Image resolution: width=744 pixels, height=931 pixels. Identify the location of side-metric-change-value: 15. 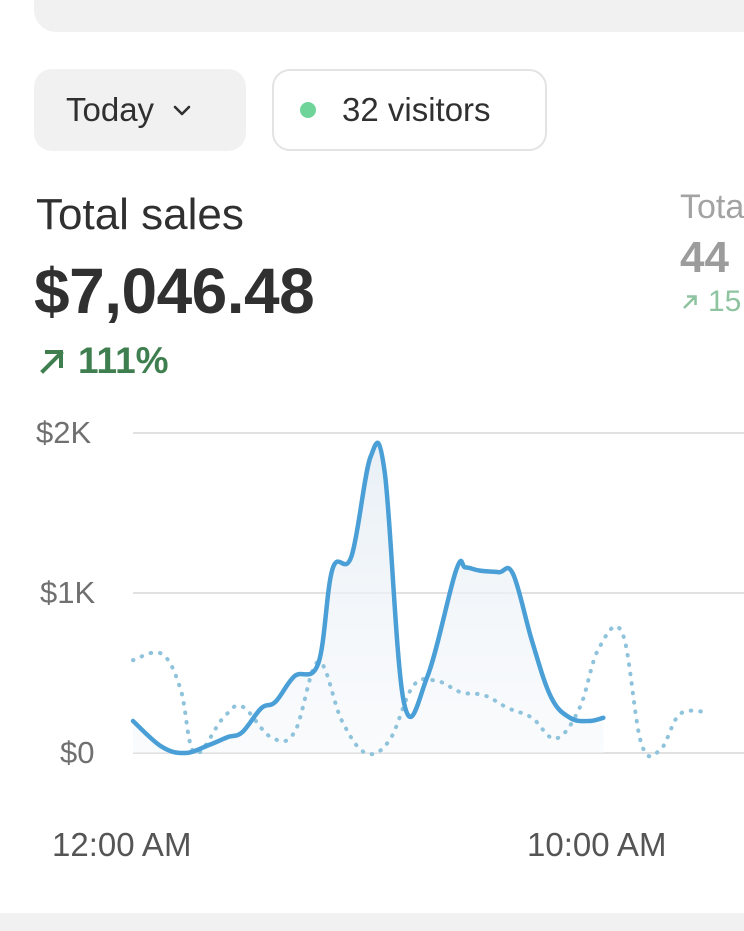
(725, 301).